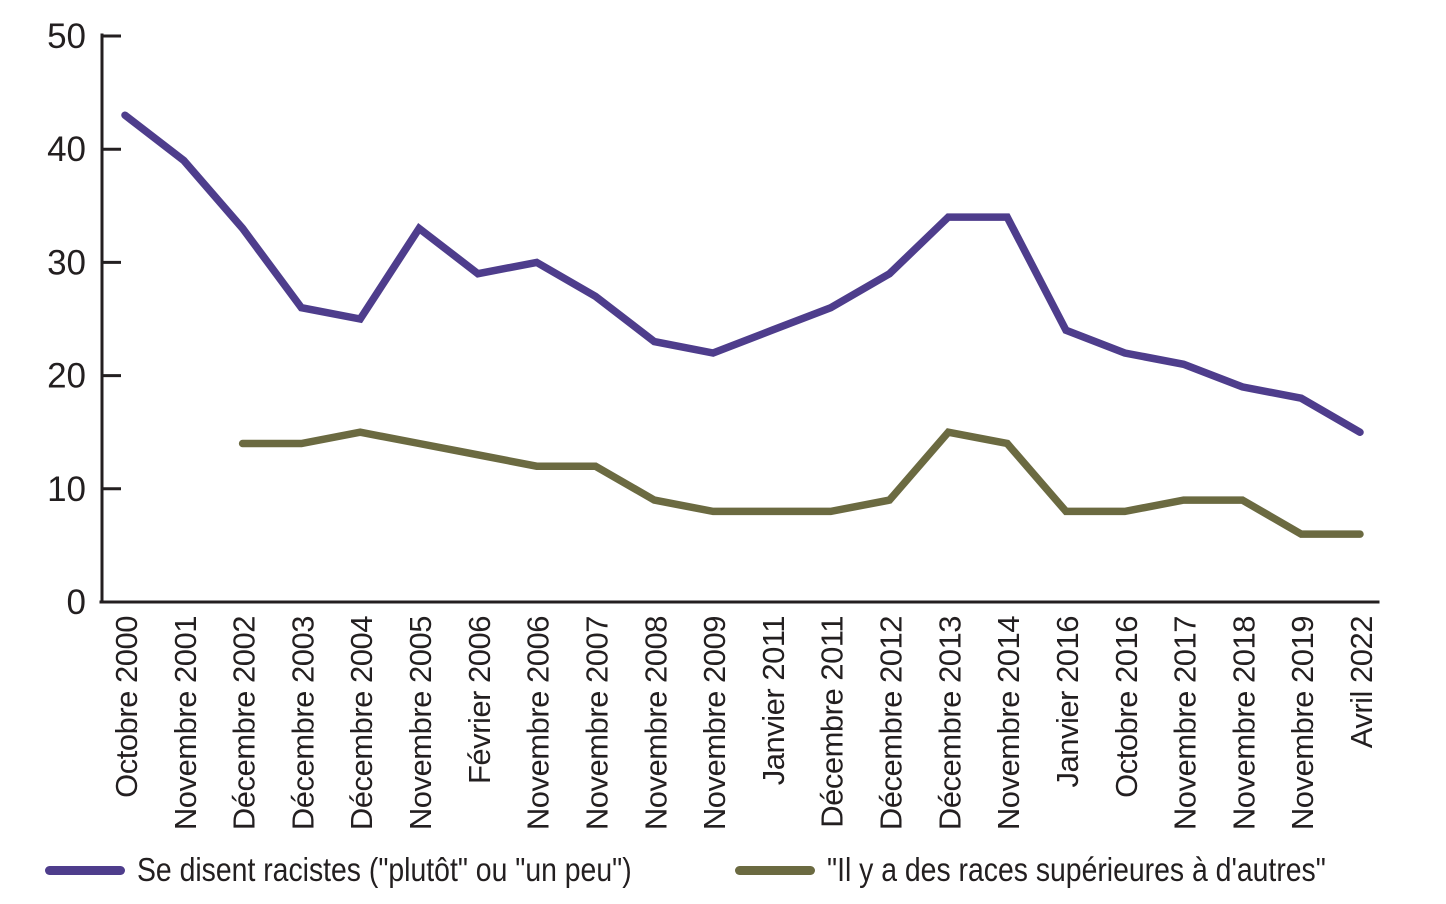 The height and width of the screenshot is (904, 1446). What do you see at coordinates (66, 262) in the screenshot?
I see `y-tick-label: 30` at bounding box center [66, 262].